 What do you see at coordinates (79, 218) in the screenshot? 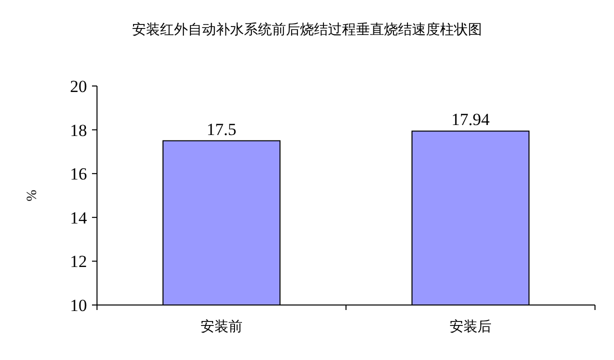
I see `y-tick-label: 14` at bounding box center [79, 218].